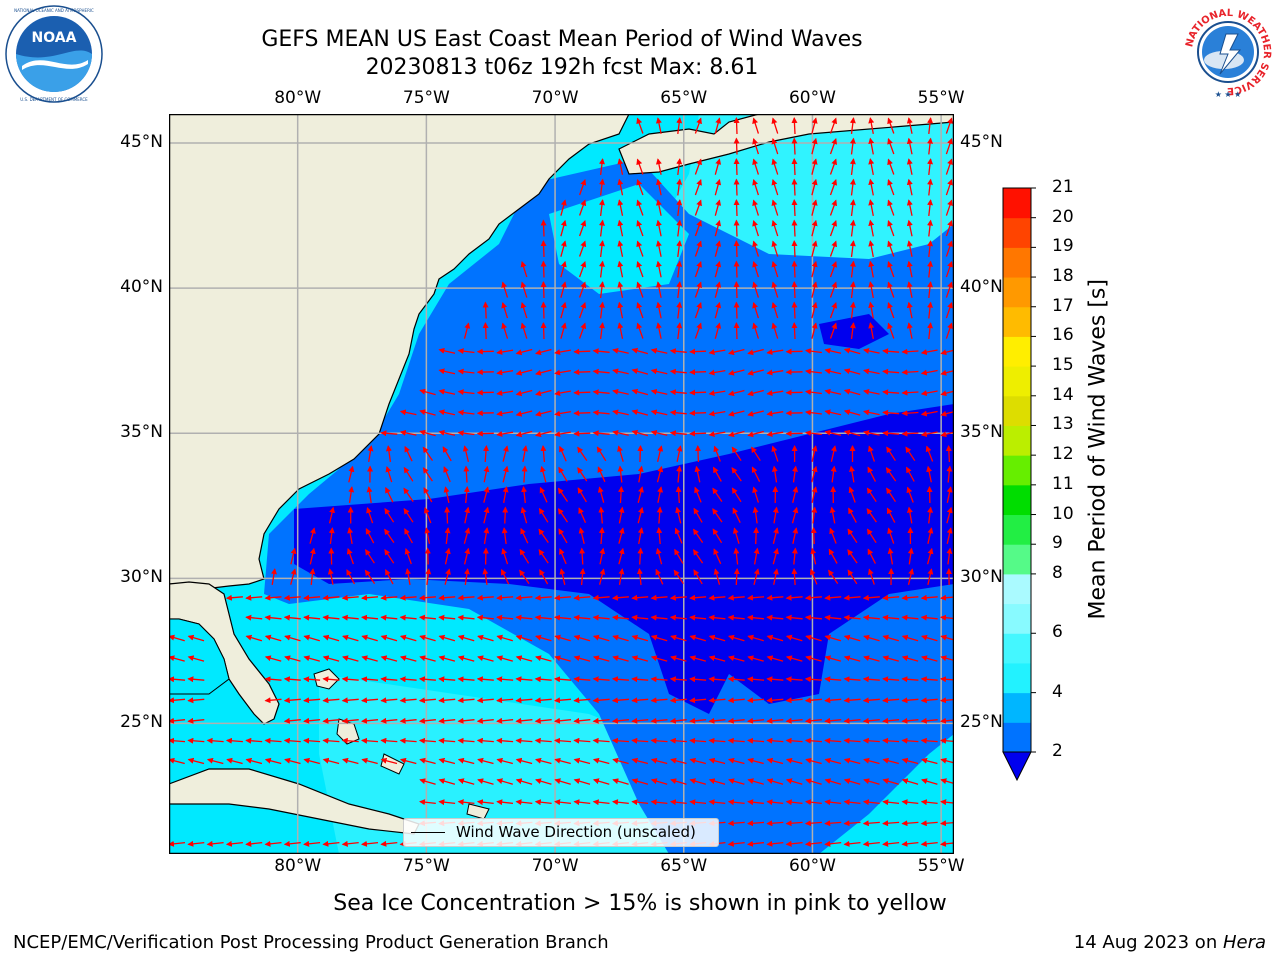 This screenshot has width=1280, height=960. What do you see at coordinates (1063, 483) in the screenshot?
I see `colorbar-tick-label: 11` at bounding box center [1063, 483].